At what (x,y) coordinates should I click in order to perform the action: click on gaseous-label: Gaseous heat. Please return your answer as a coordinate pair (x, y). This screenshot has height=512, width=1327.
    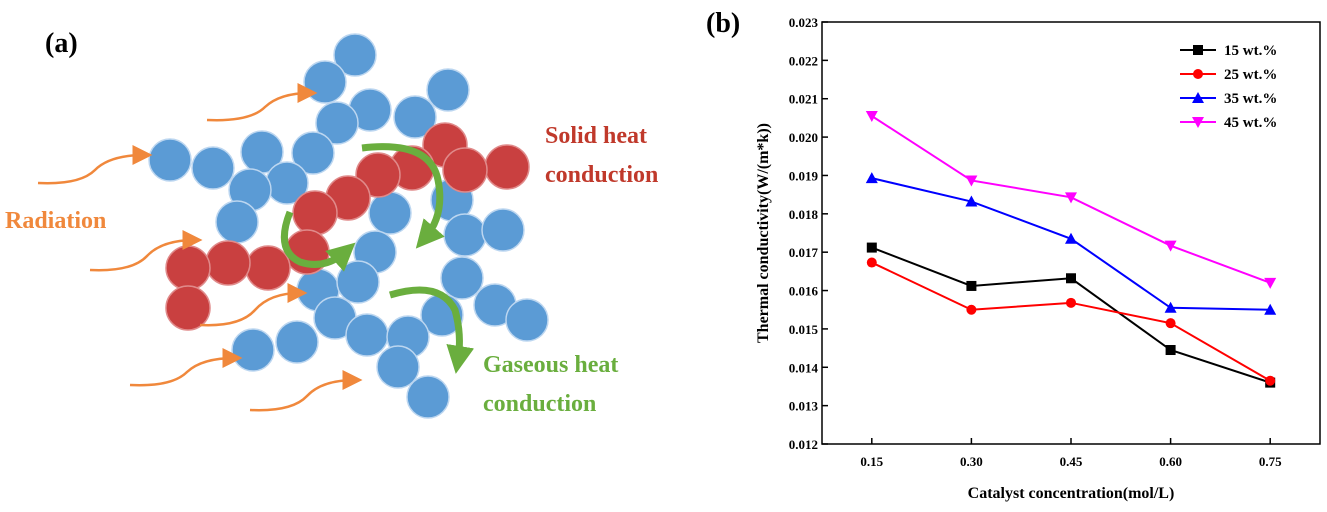
    Looking at the image, I should click on (550, 365).